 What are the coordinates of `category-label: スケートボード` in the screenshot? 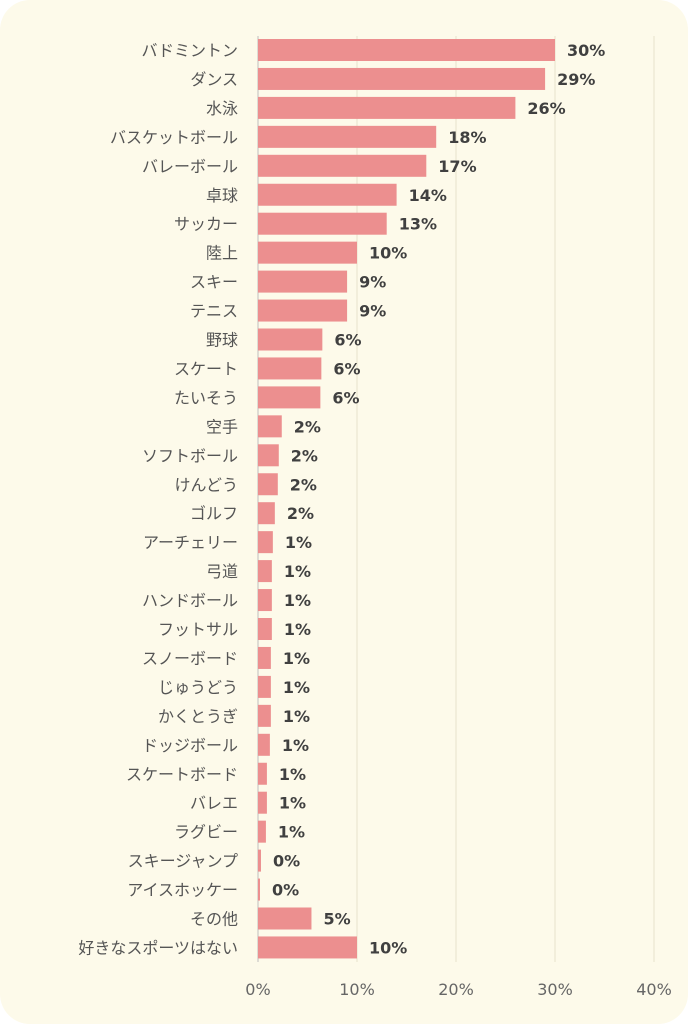 It's located at (182, 774).